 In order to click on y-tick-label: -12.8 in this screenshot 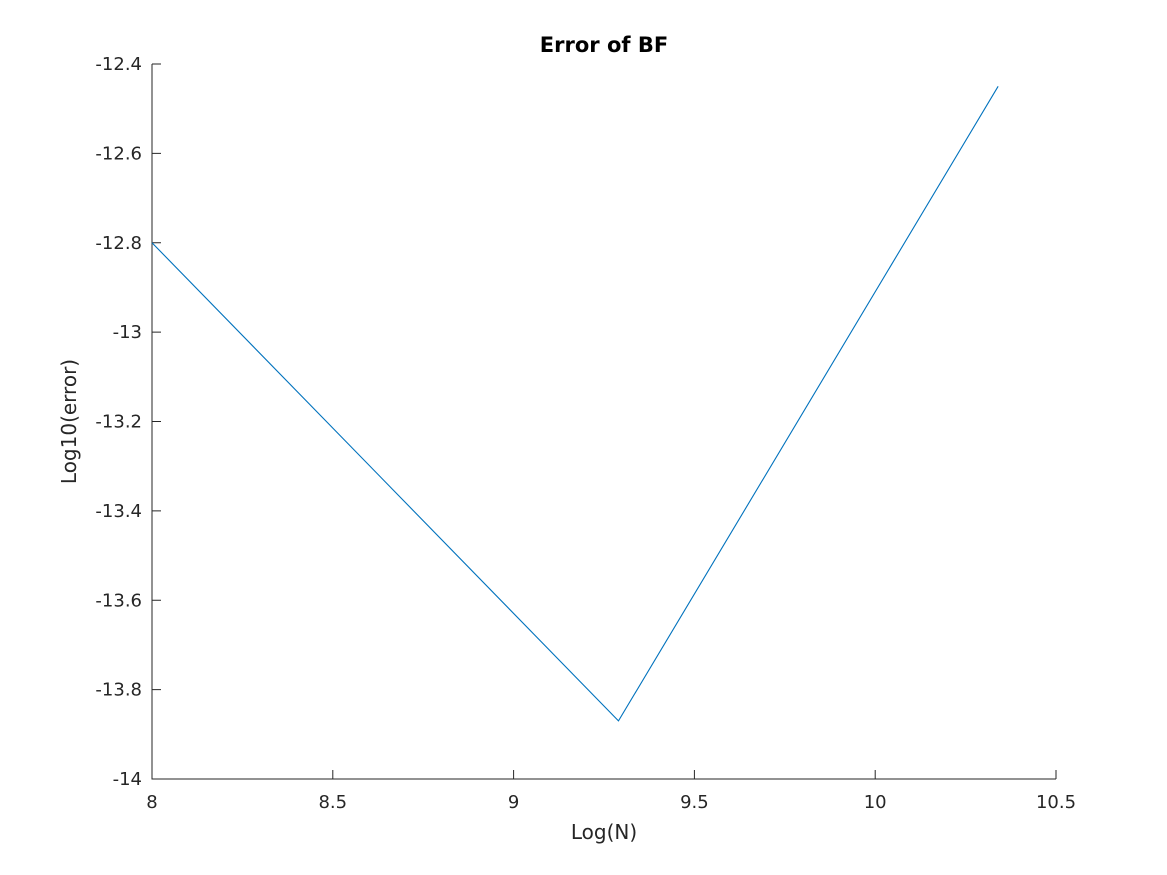, I will do `click(118, 243)`.